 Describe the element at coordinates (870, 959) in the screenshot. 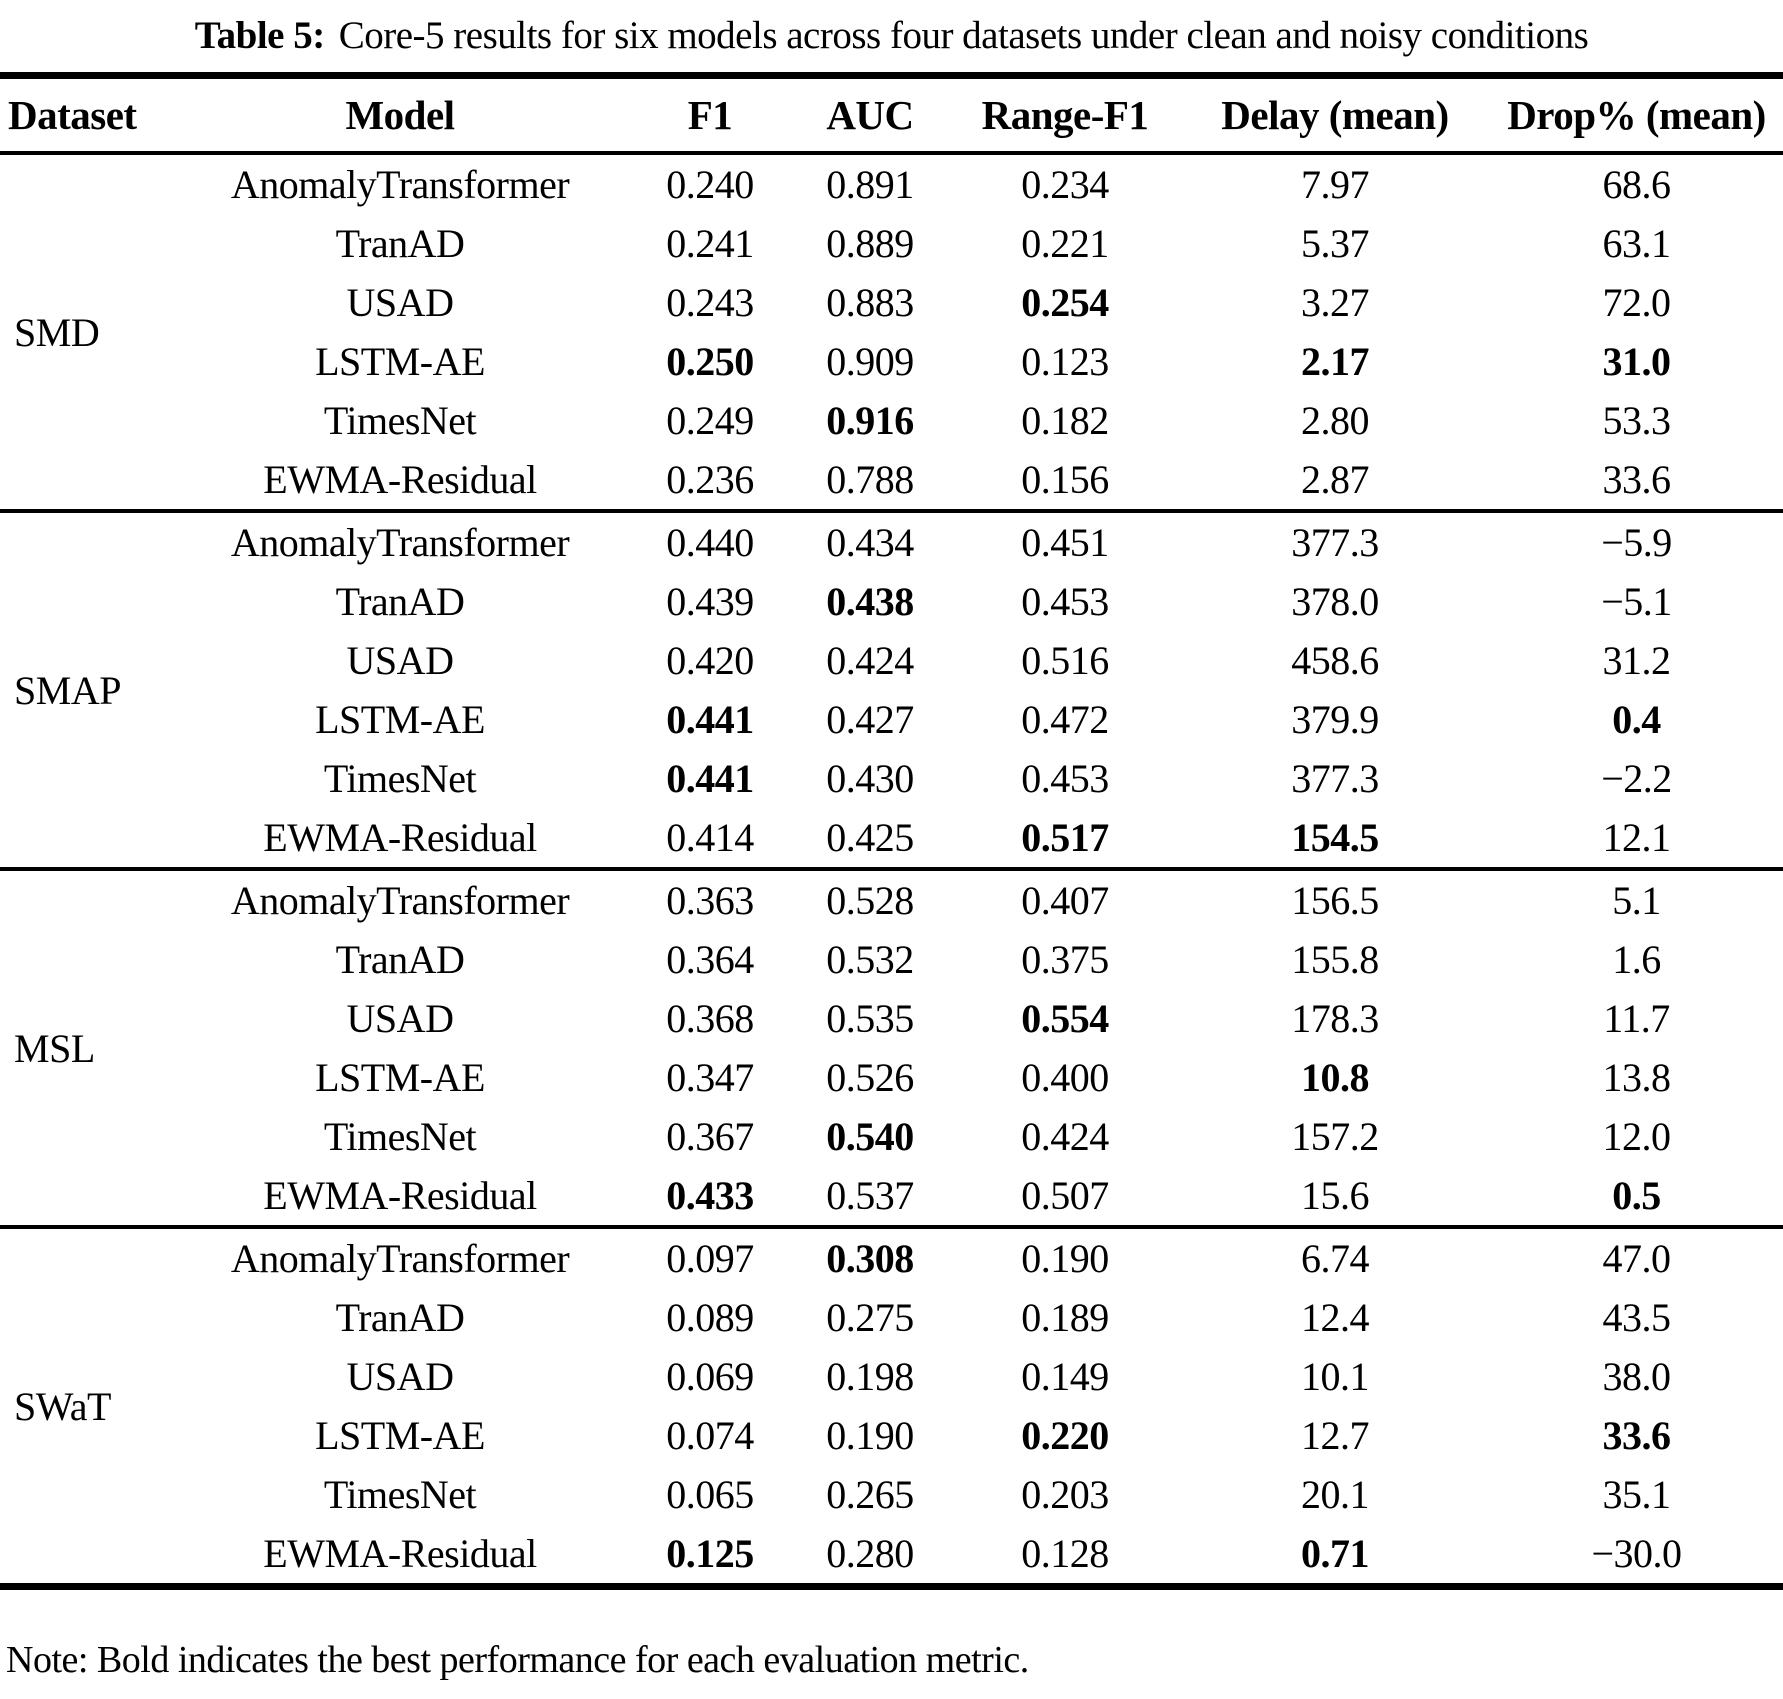

I see `cell-auc: 0.532` at that location.